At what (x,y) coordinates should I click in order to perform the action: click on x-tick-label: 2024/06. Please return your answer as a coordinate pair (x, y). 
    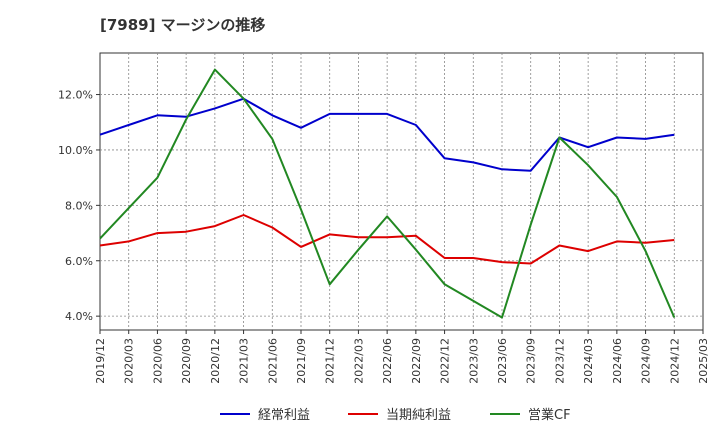
    Looking at the image, I should click on (617, 361).